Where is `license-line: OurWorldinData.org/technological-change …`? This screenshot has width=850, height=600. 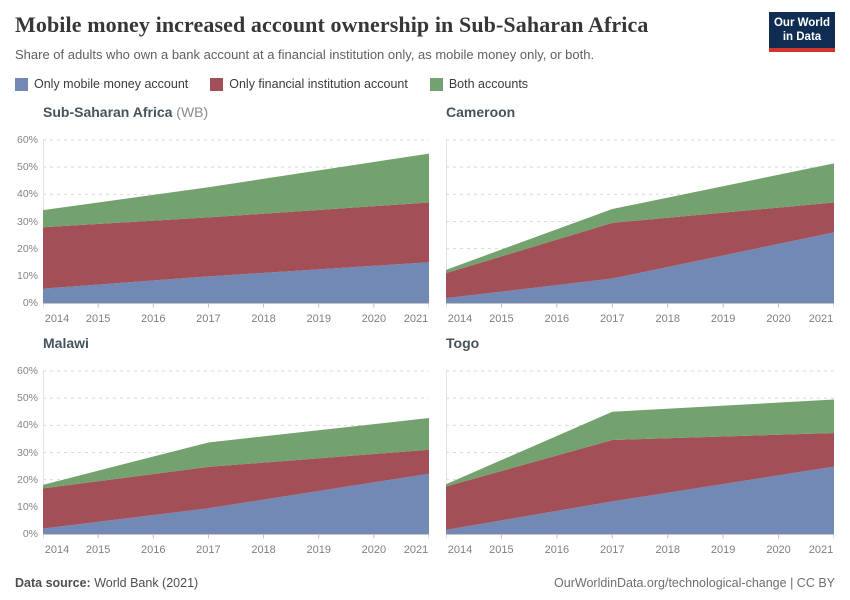 license-line: OurWorldinData.org/technological-change … is located at coordinates (694, 583).